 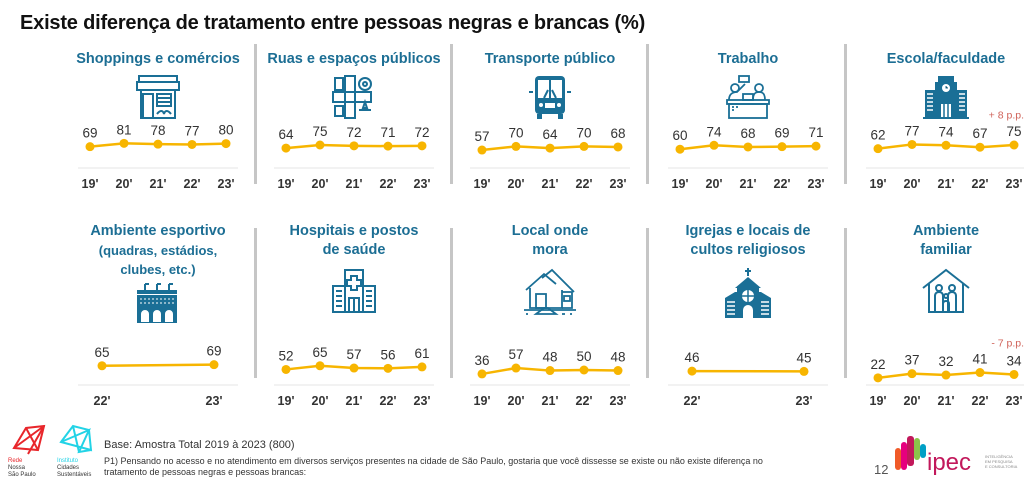 What do you see at coordinates (1014, 360) in the screenshot?
I see `data-label: 34` at bounding box center [1014, 360].